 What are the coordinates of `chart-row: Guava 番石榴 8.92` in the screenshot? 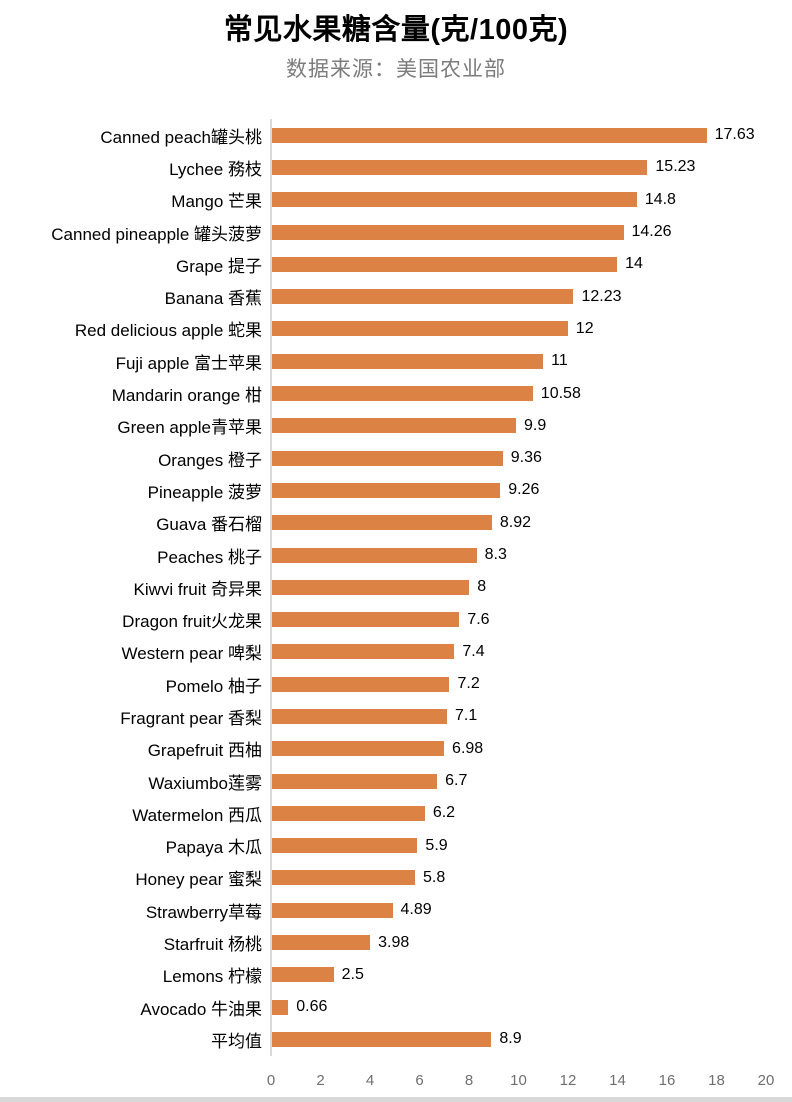 It's located at (396, 523).